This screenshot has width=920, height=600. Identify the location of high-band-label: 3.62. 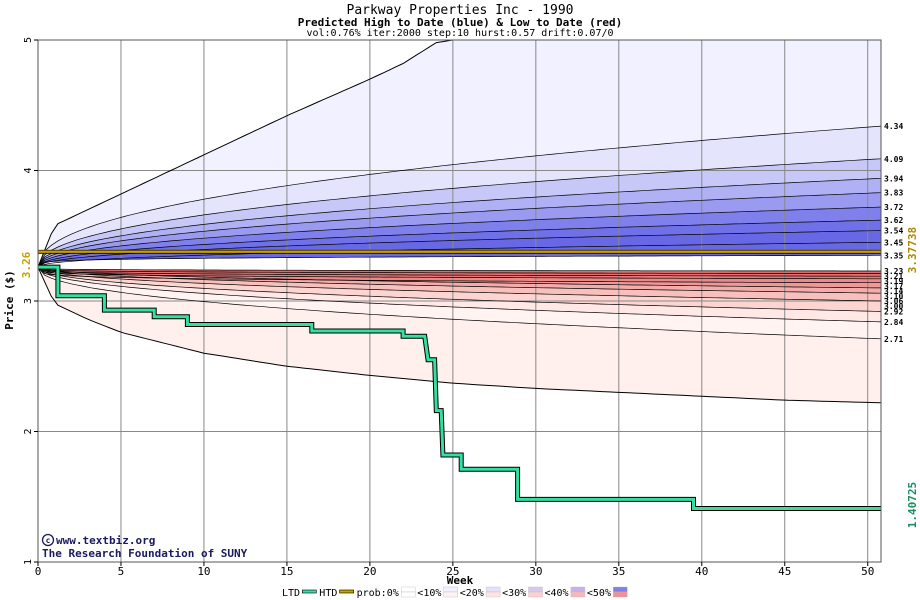
(893, 220).